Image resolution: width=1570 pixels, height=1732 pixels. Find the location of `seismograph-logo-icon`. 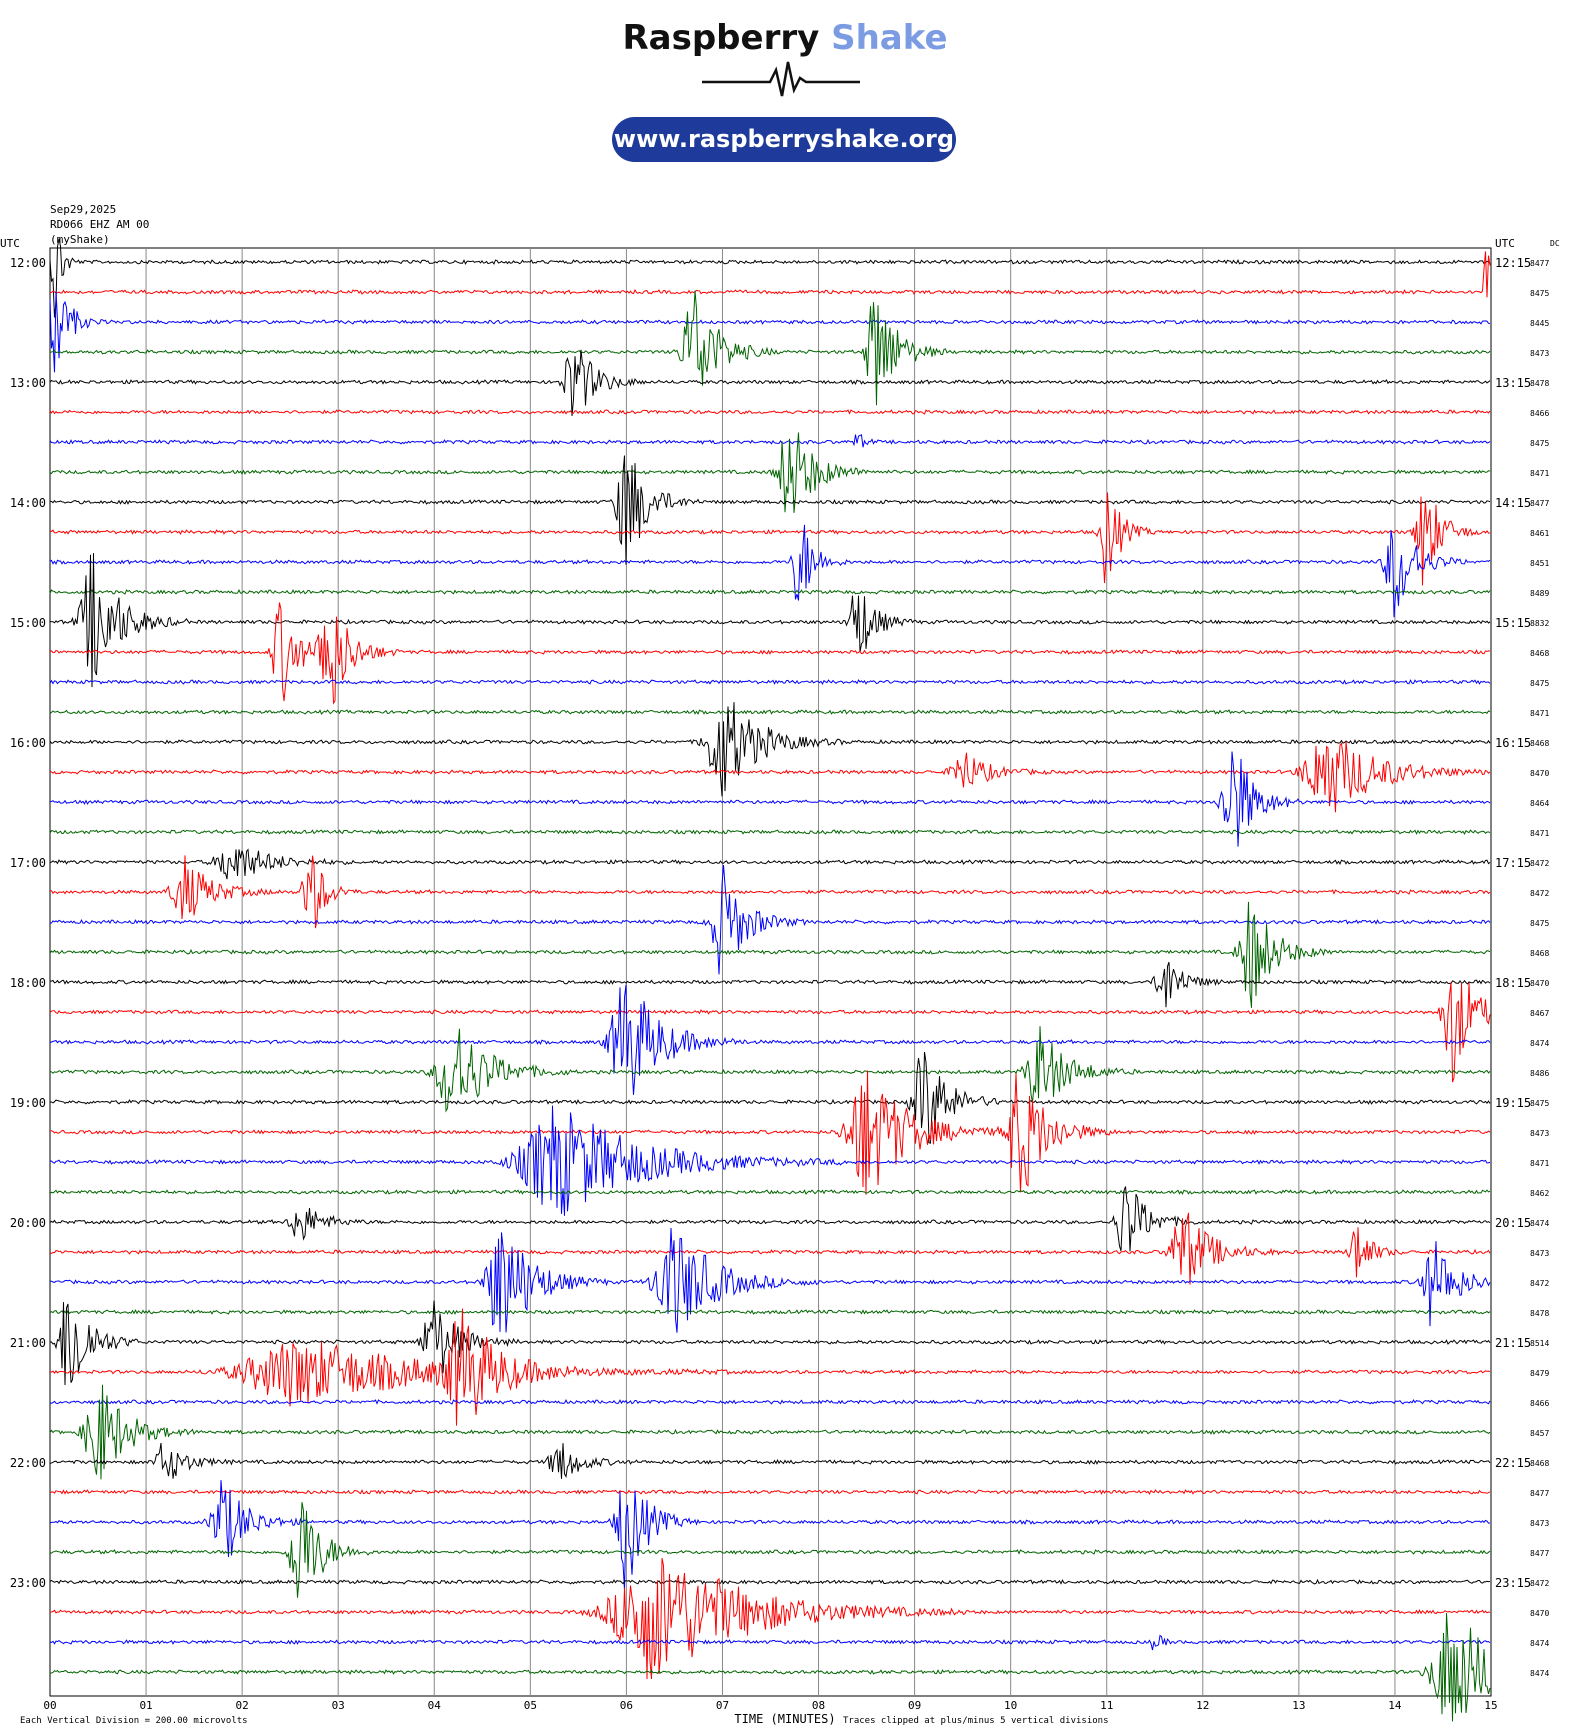

seismograph-logo-icon is located at coordinates (781, 79).